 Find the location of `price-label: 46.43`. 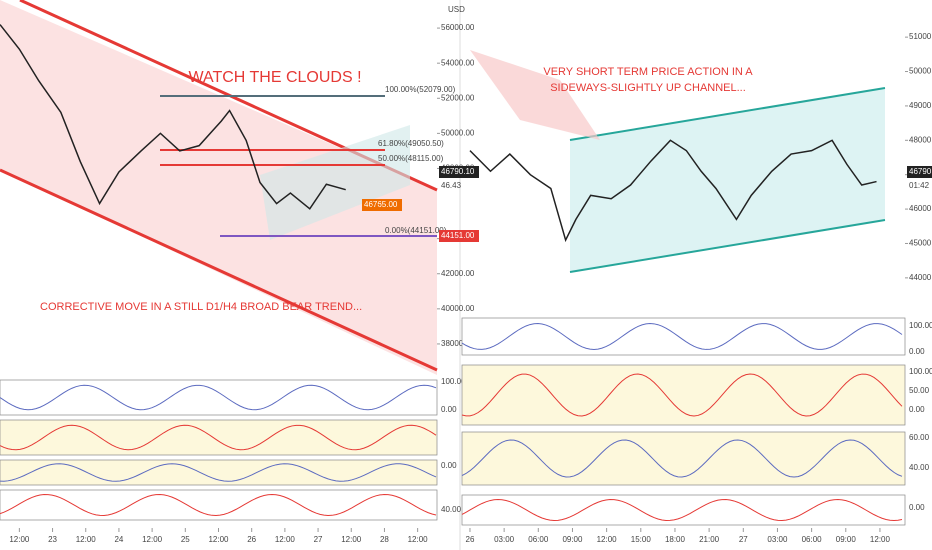

price-label: 46.43 is located at coordinates (451, 185).